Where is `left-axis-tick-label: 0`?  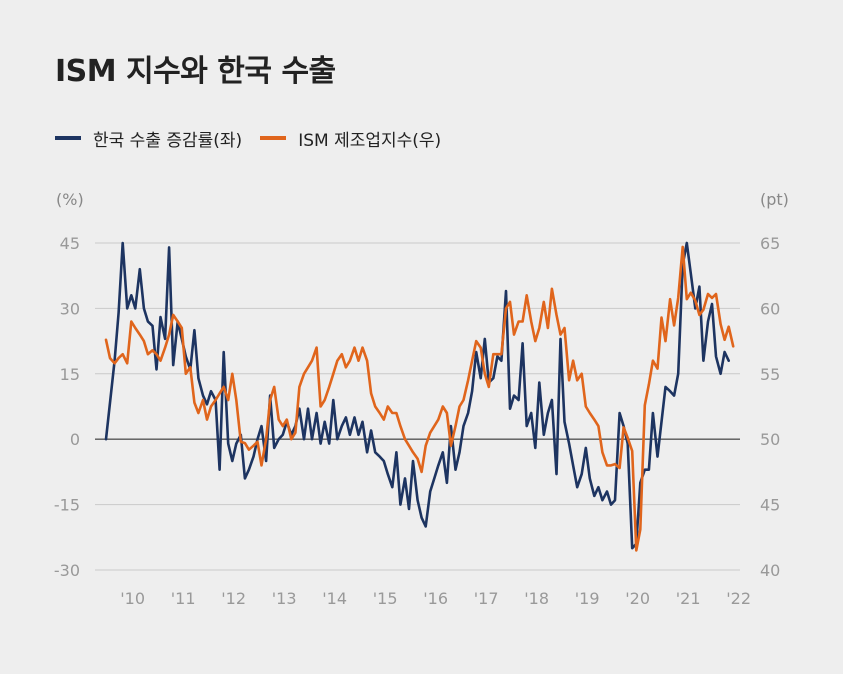
left-axis-tick-label: 0 is located at coordinates (75, 439).